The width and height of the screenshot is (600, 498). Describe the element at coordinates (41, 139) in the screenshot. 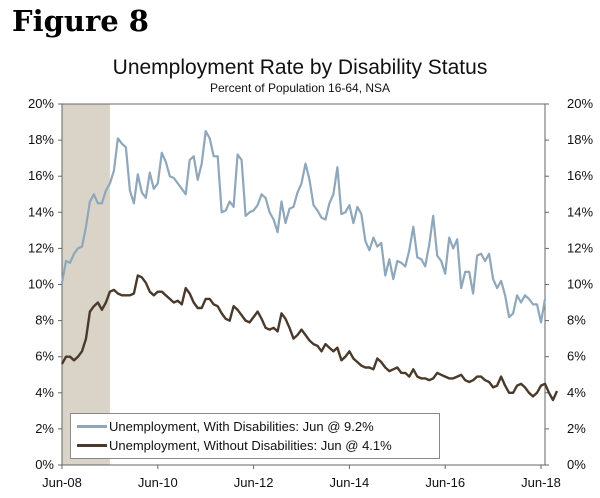

I see `y-tick-label-left: 18%` at that location.